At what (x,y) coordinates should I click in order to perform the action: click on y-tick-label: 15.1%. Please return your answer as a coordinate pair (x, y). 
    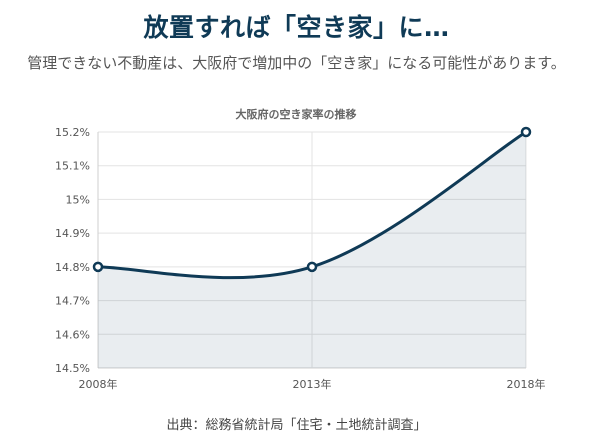
    Looking at the image, I should click on (72, 166).